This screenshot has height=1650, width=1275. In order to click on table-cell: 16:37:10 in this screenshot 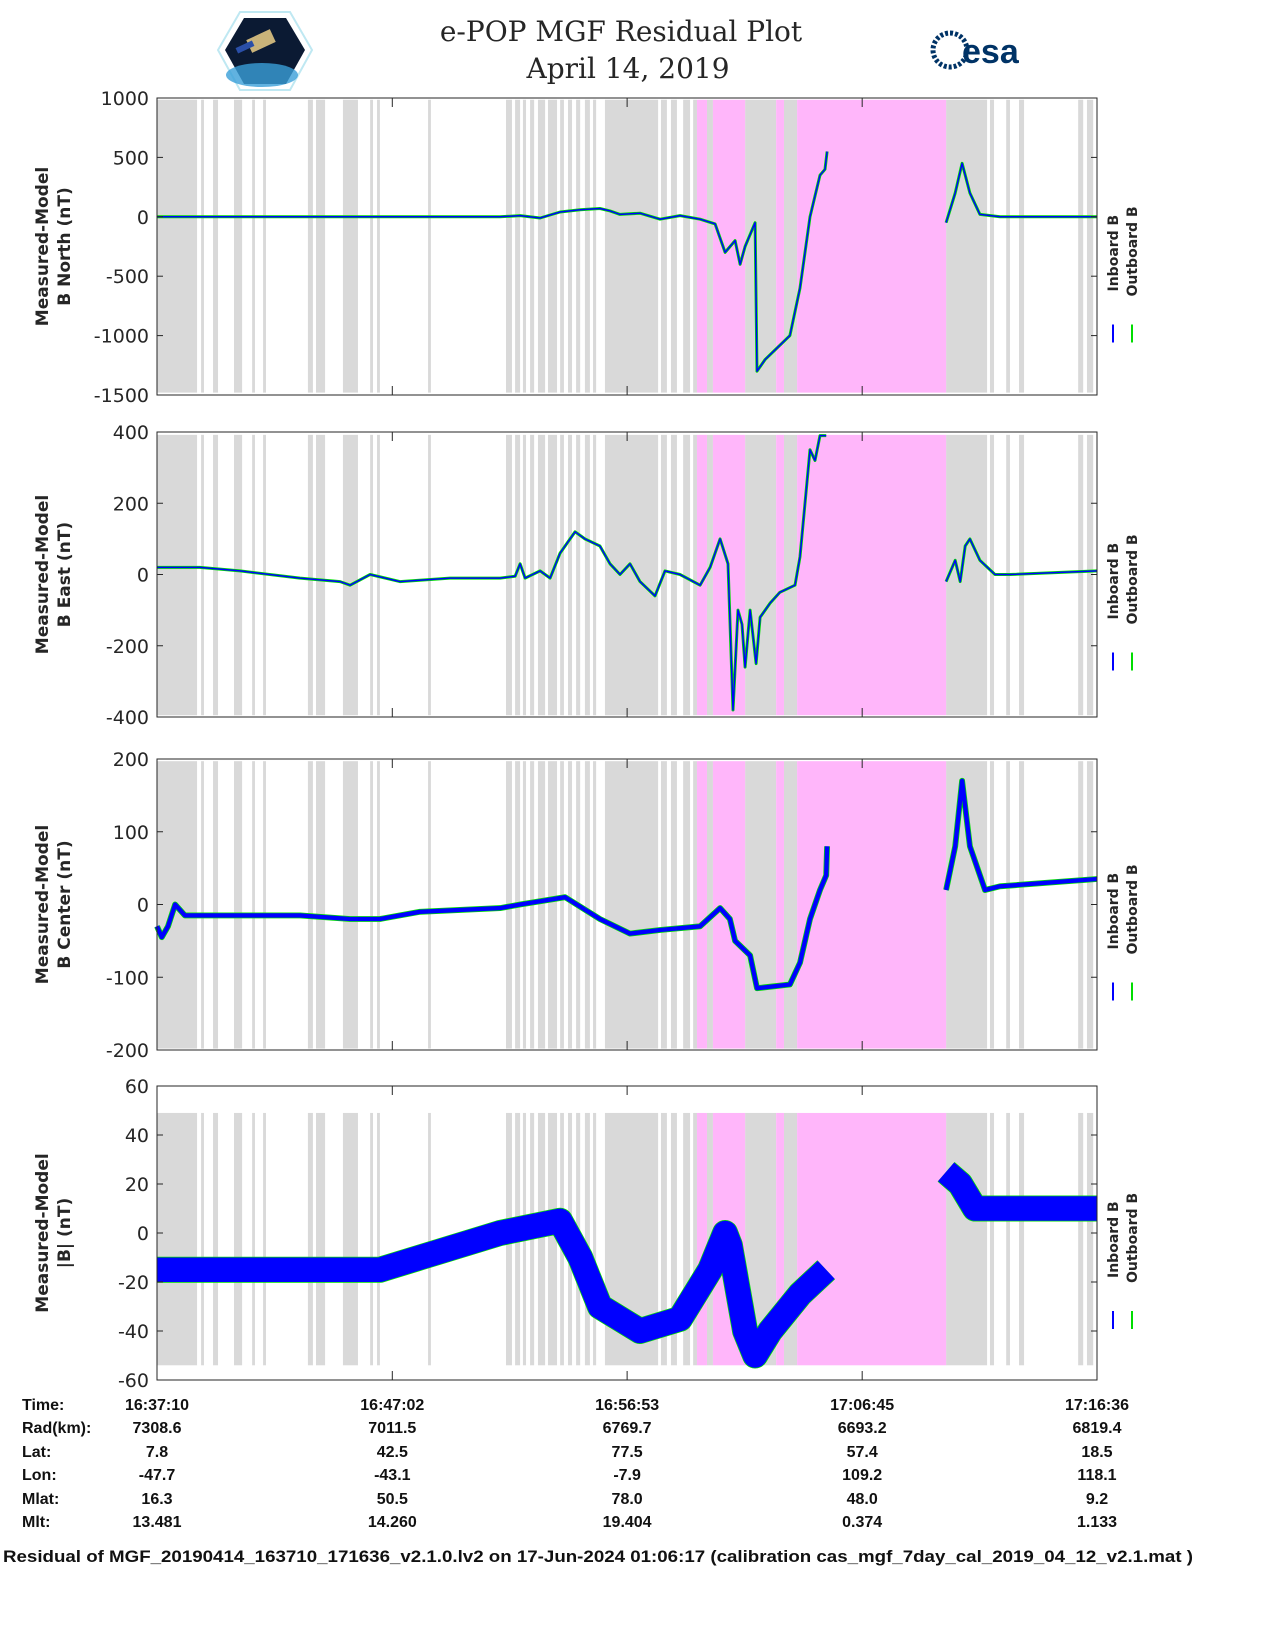, I will do `click(157, 1405)`.